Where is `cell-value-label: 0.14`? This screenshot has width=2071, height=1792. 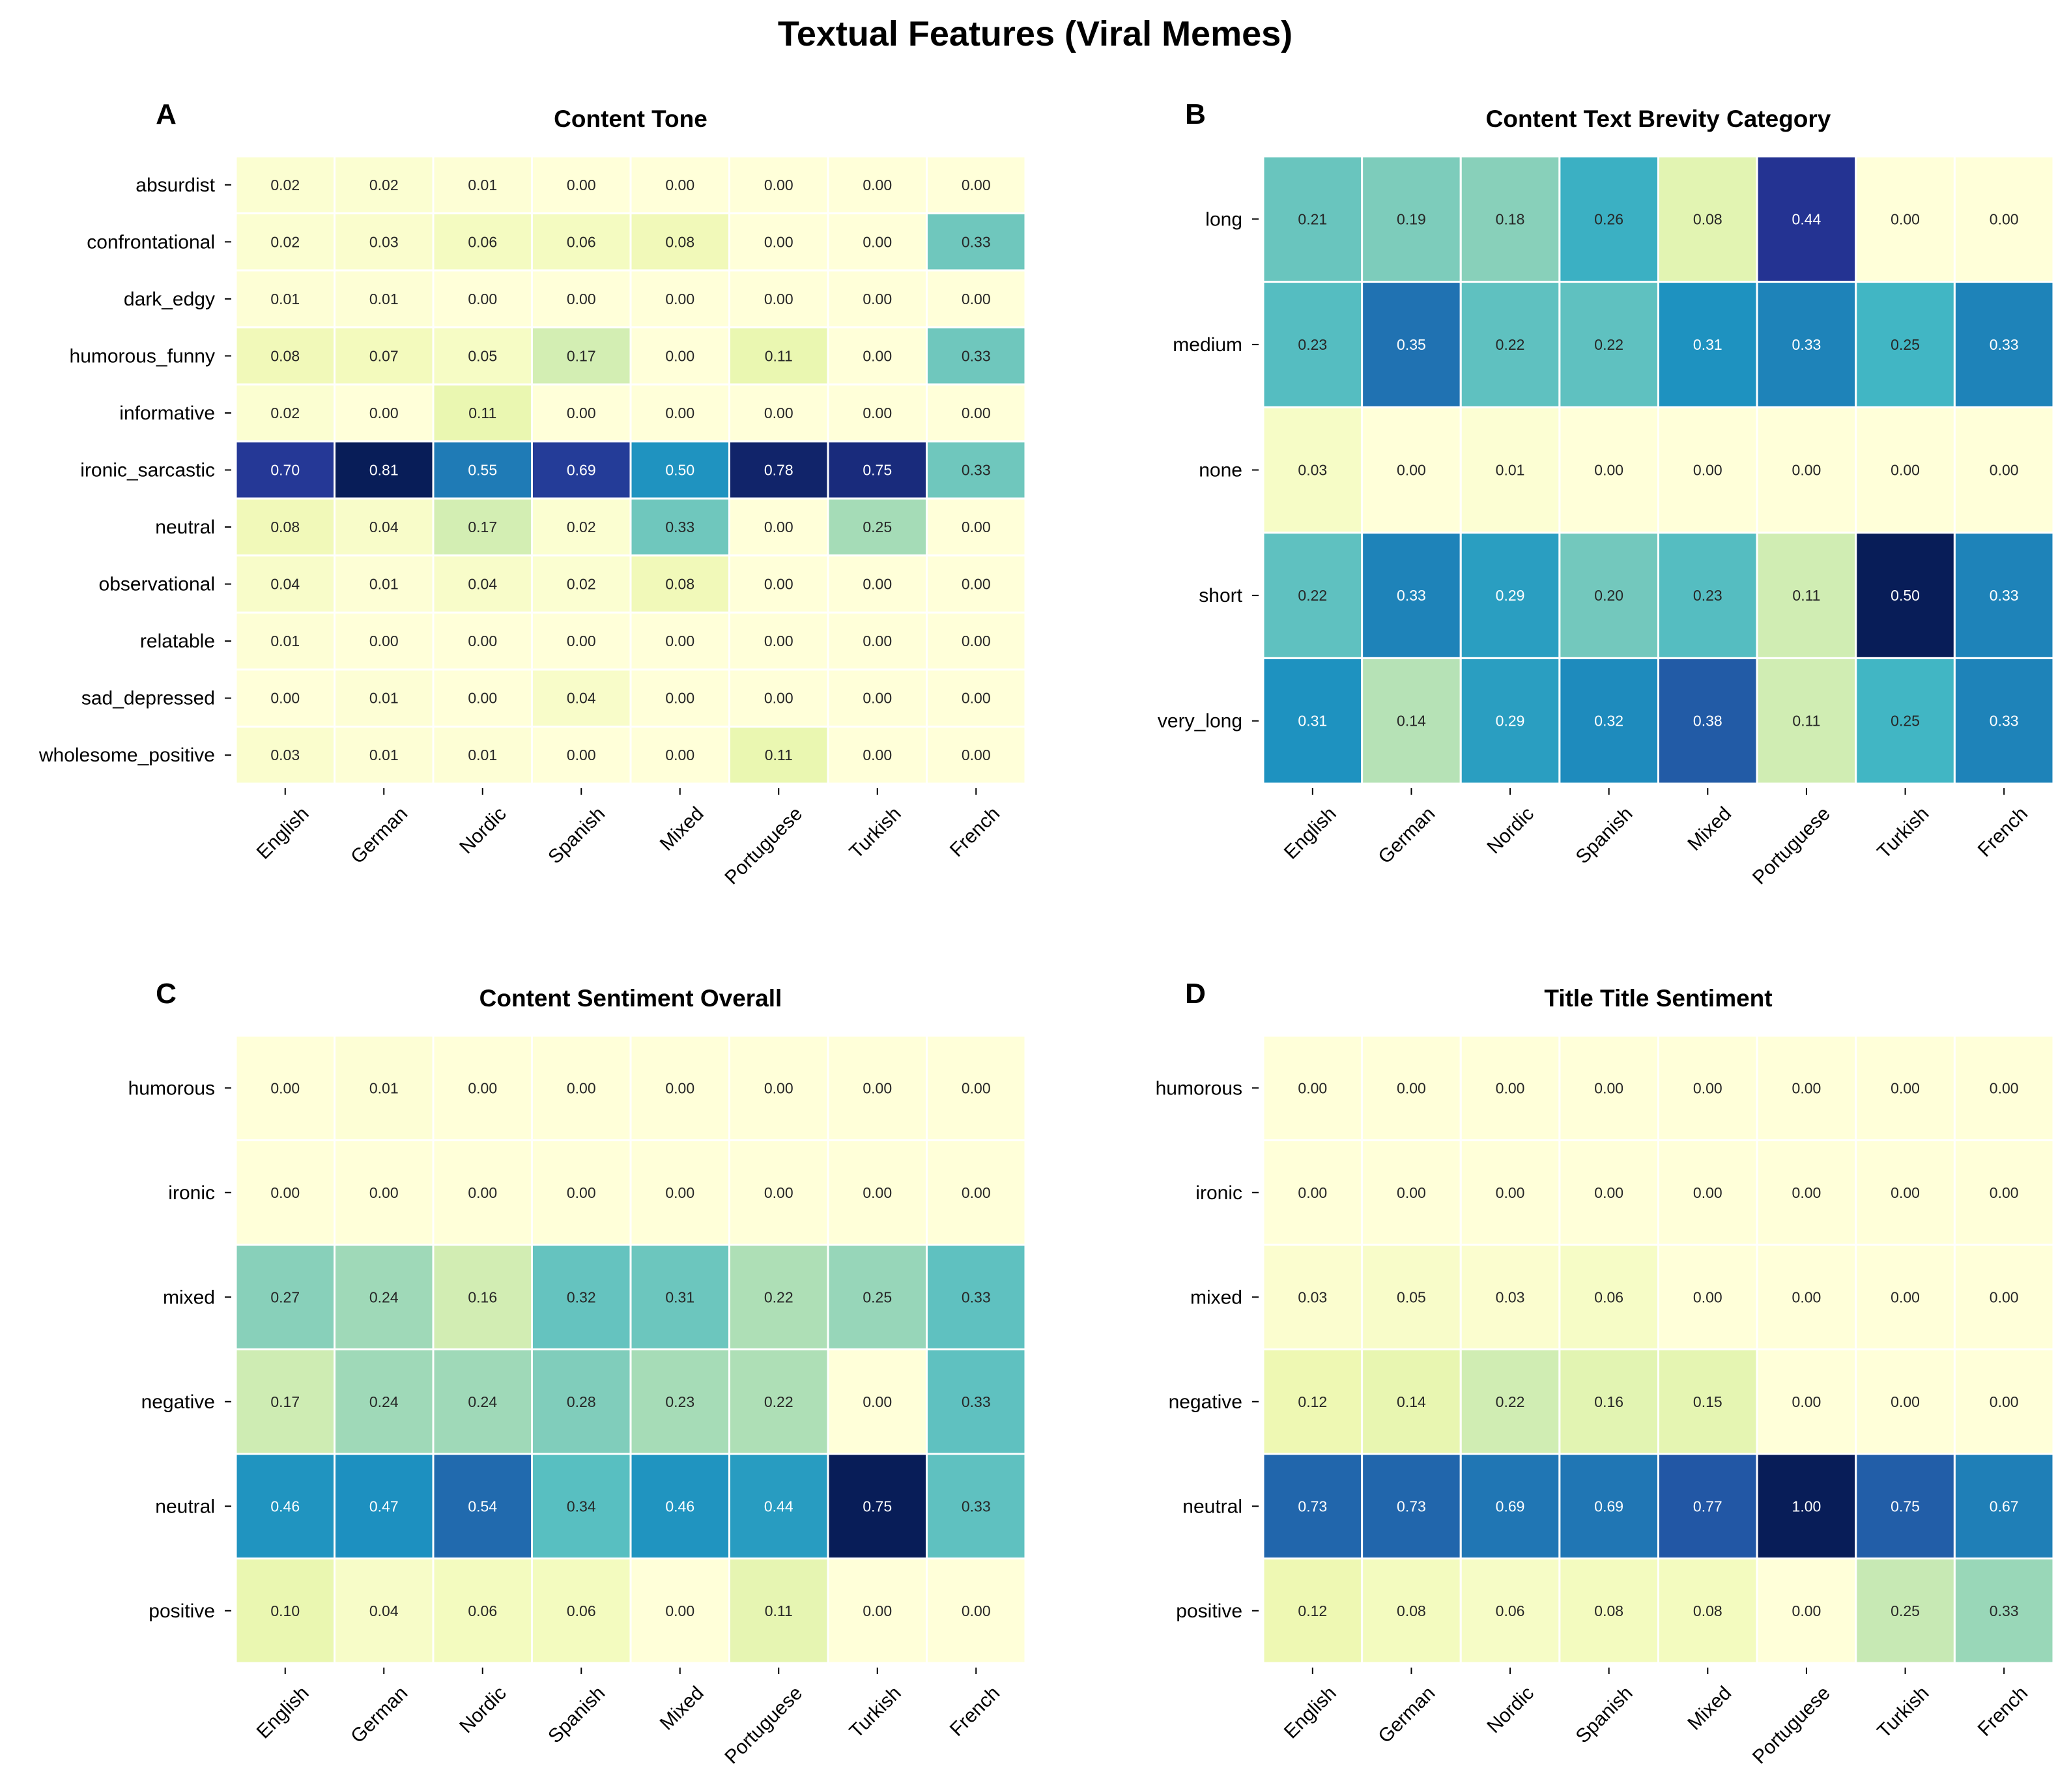
cell-value-label: 0.14 is located at coordinates (1411, 721).